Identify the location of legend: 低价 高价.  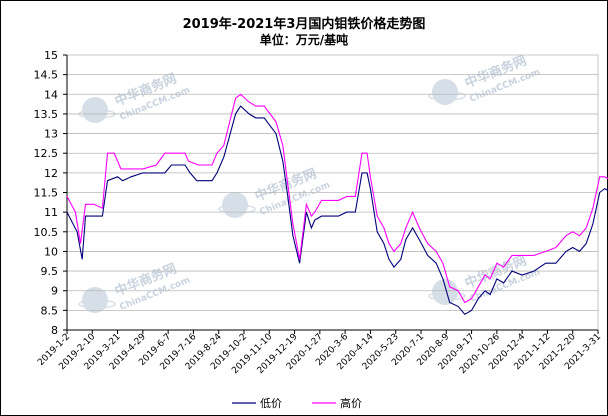
(297, 403).